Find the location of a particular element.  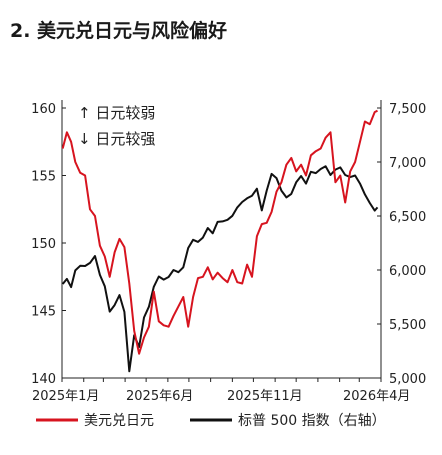

annotation-yen-stronger: ↓ 日元较强 is located at coordinates (116, 139).